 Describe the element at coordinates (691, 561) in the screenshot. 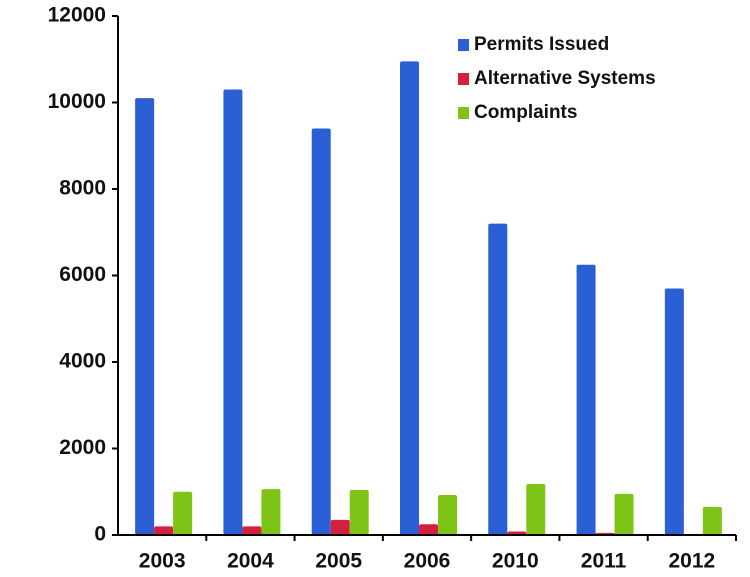

I see `x-tick-label: 2012` at that location.